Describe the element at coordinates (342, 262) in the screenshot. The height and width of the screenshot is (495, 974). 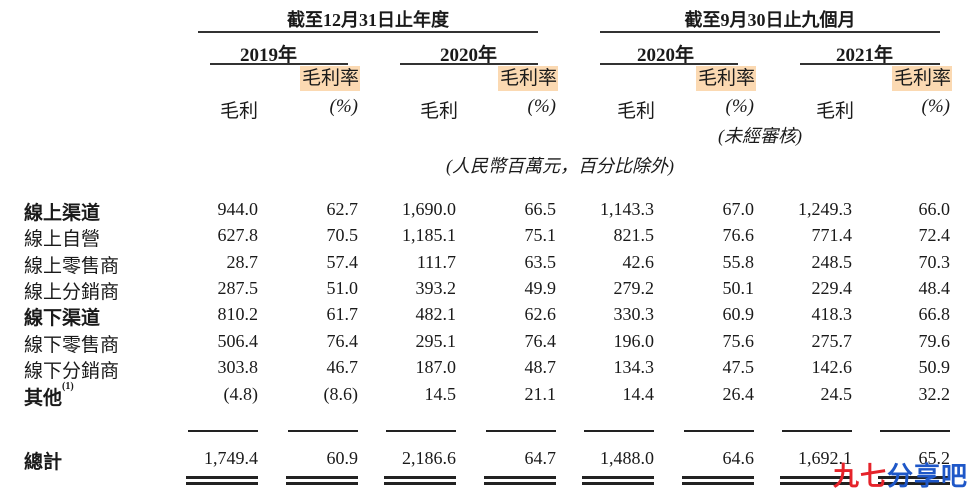
I see `table-cell: 57.4` at that location.